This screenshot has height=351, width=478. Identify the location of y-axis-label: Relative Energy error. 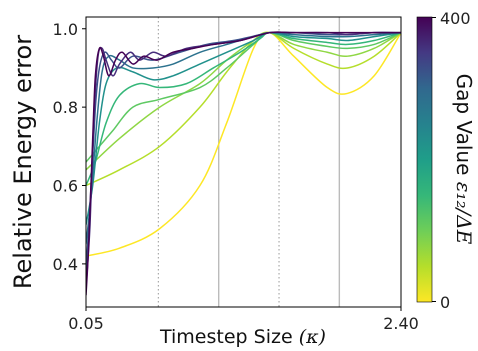
(23, 162).